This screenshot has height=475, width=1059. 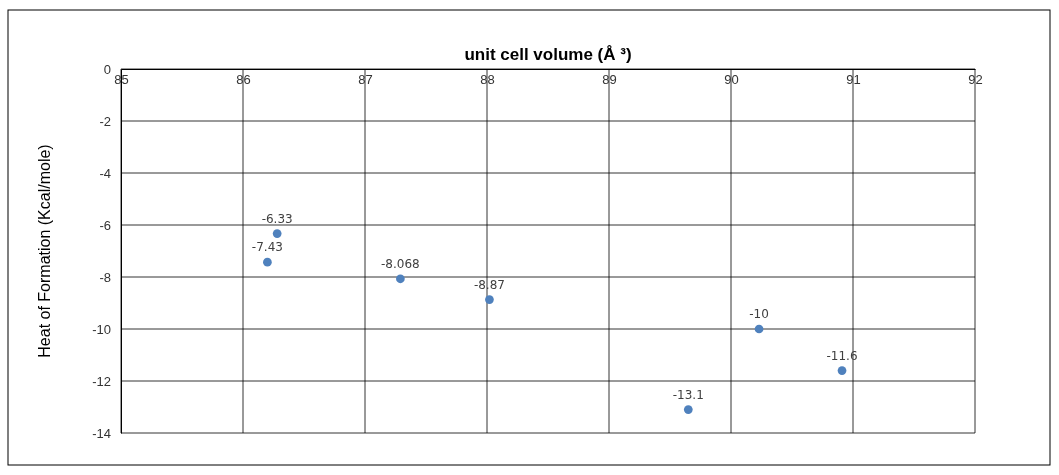 What do you see at coordinates (688, 394) in the screenshot?
I see `data-label: -13.1` at bounding box center [688, 394].